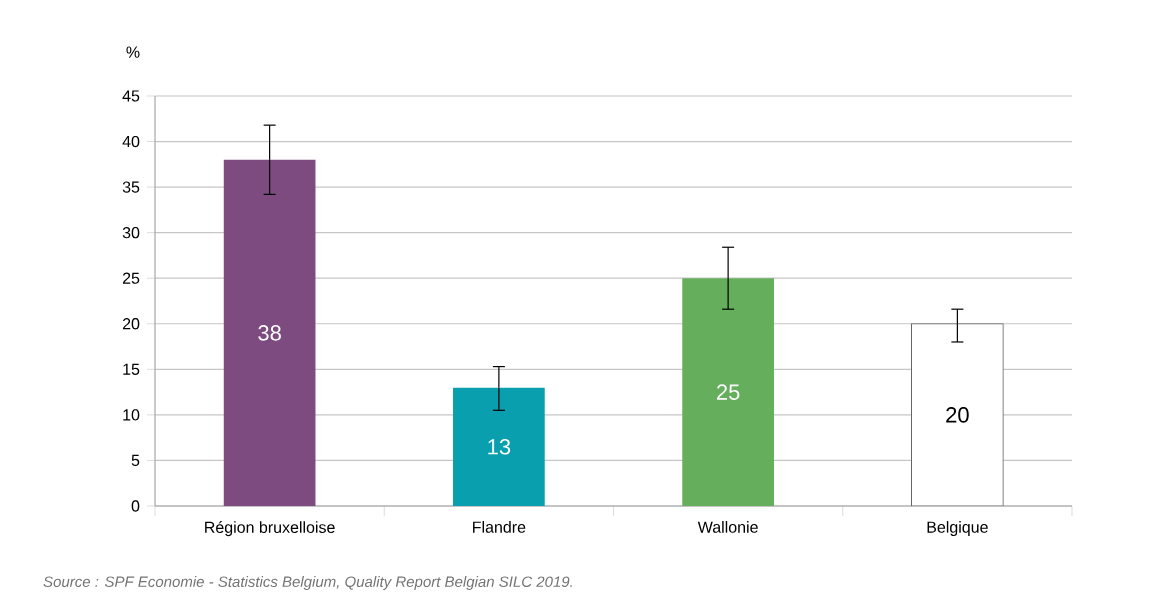  What do you see at coordinates (131, 415) in the screenshot?
I see `y-tick-label: 10` at bounding box center [131, 415].